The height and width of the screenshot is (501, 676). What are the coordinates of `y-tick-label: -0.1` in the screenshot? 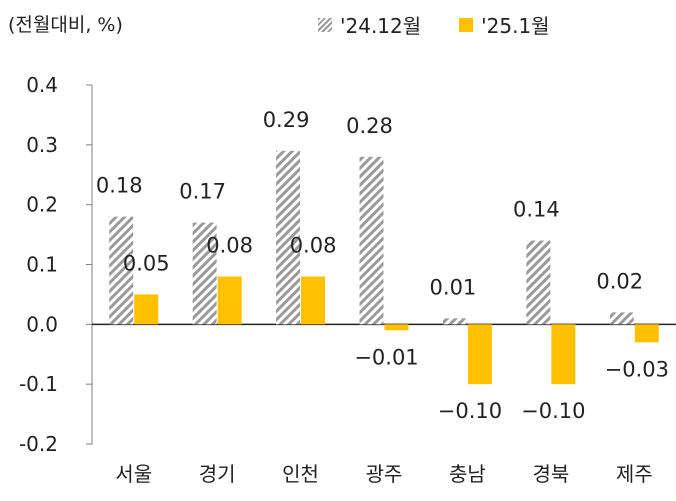 It's located at (38, 384).